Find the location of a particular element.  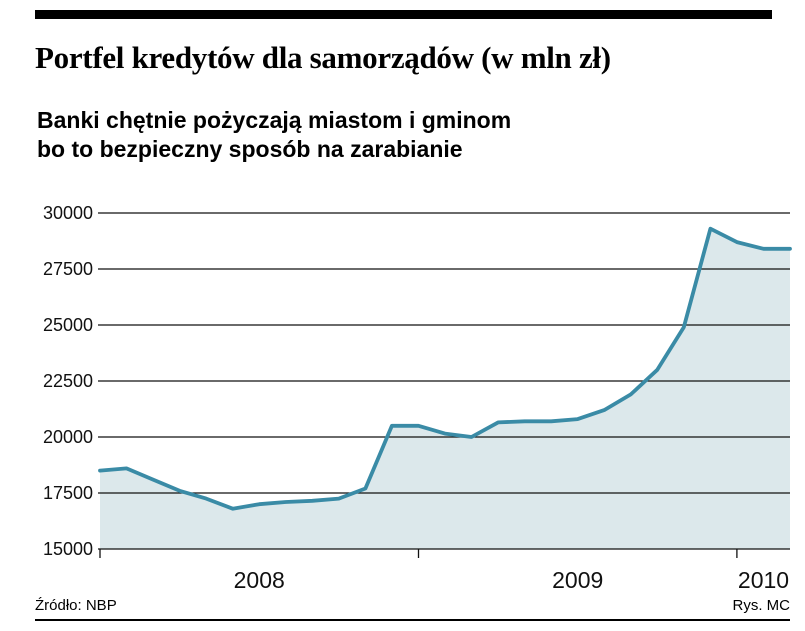

y-tick-label: 27500 is located at coordinates (68, 269).